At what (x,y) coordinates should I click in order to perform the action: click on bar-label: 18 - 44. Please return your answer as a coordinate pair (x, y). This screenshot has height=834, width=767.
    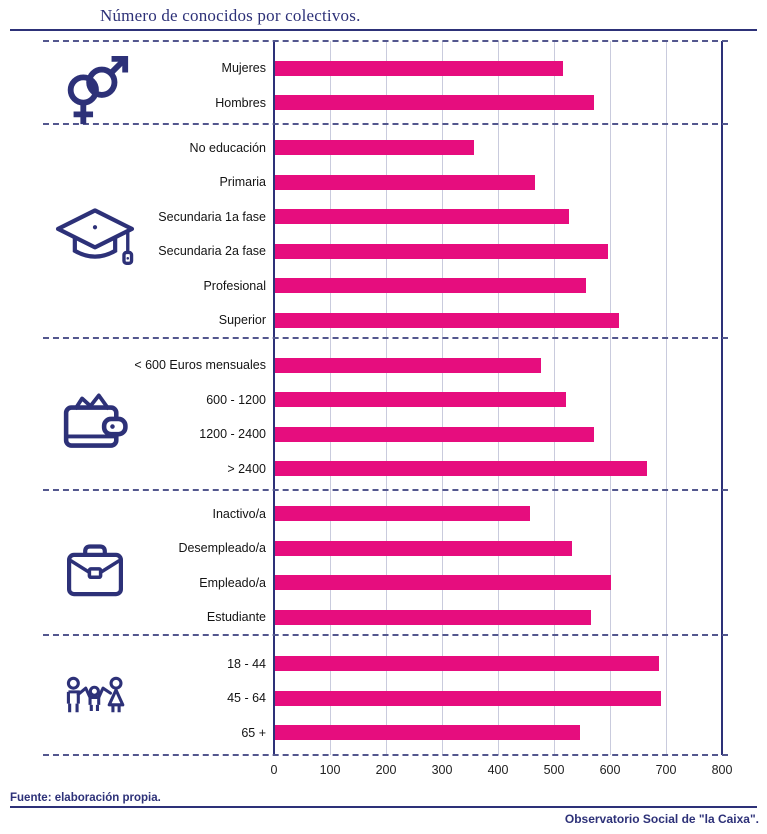
    Looking at the image, I should click on (246, 663).